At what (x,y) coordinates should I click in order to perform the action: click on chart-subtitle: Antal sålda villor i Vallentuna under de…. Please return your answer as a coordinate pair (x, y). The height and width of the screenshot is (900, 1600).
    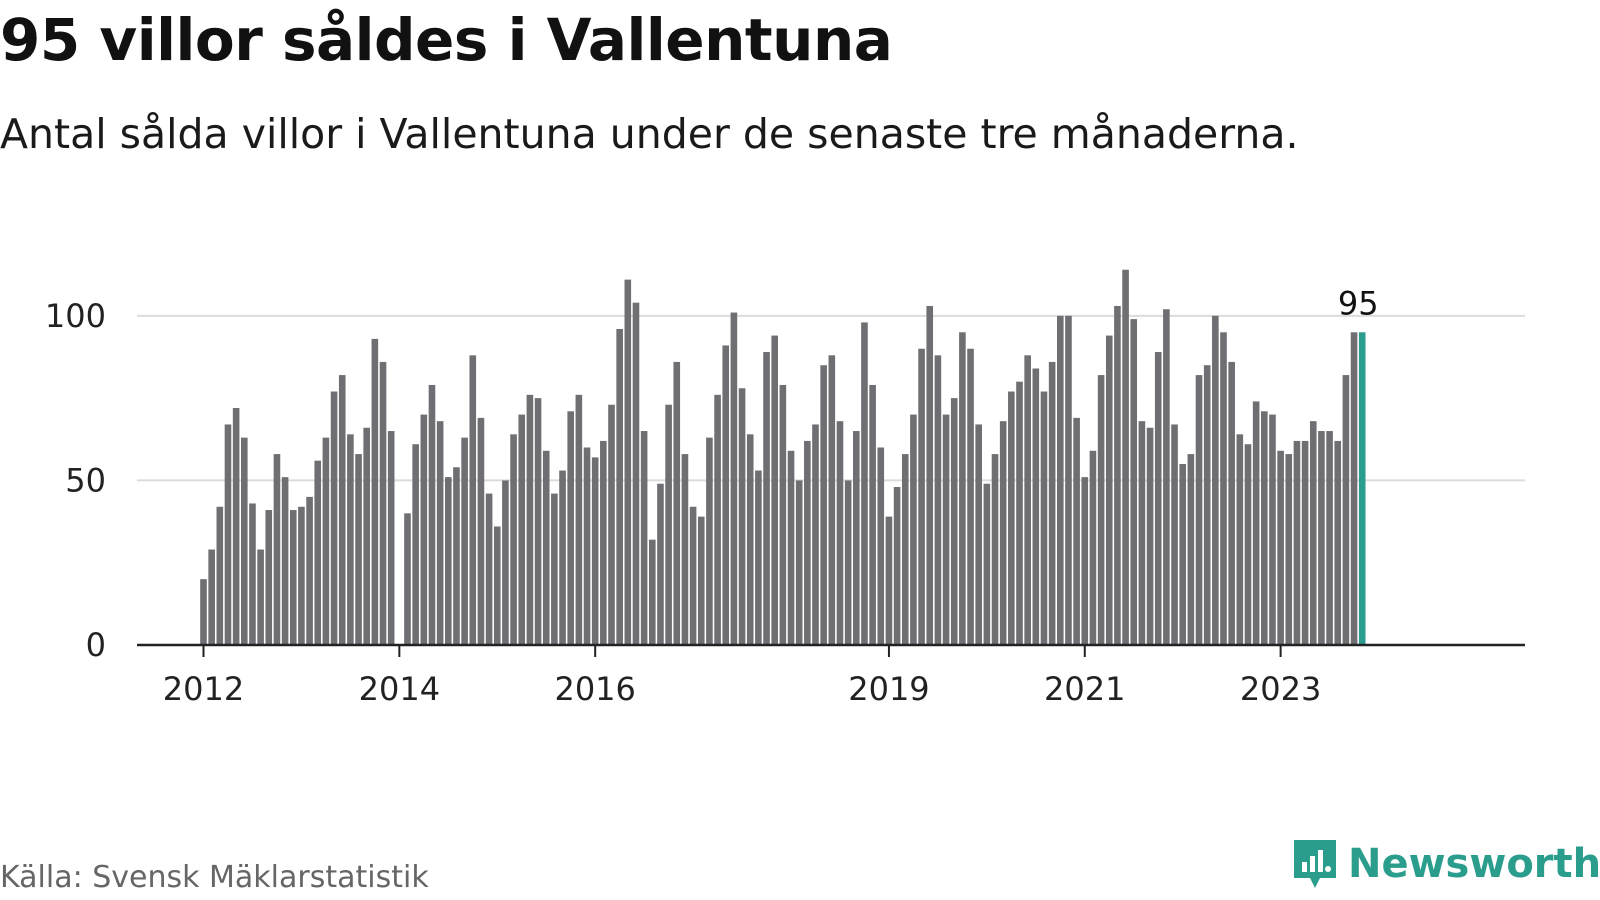
    Looking at the image, I should click on (649, 134).